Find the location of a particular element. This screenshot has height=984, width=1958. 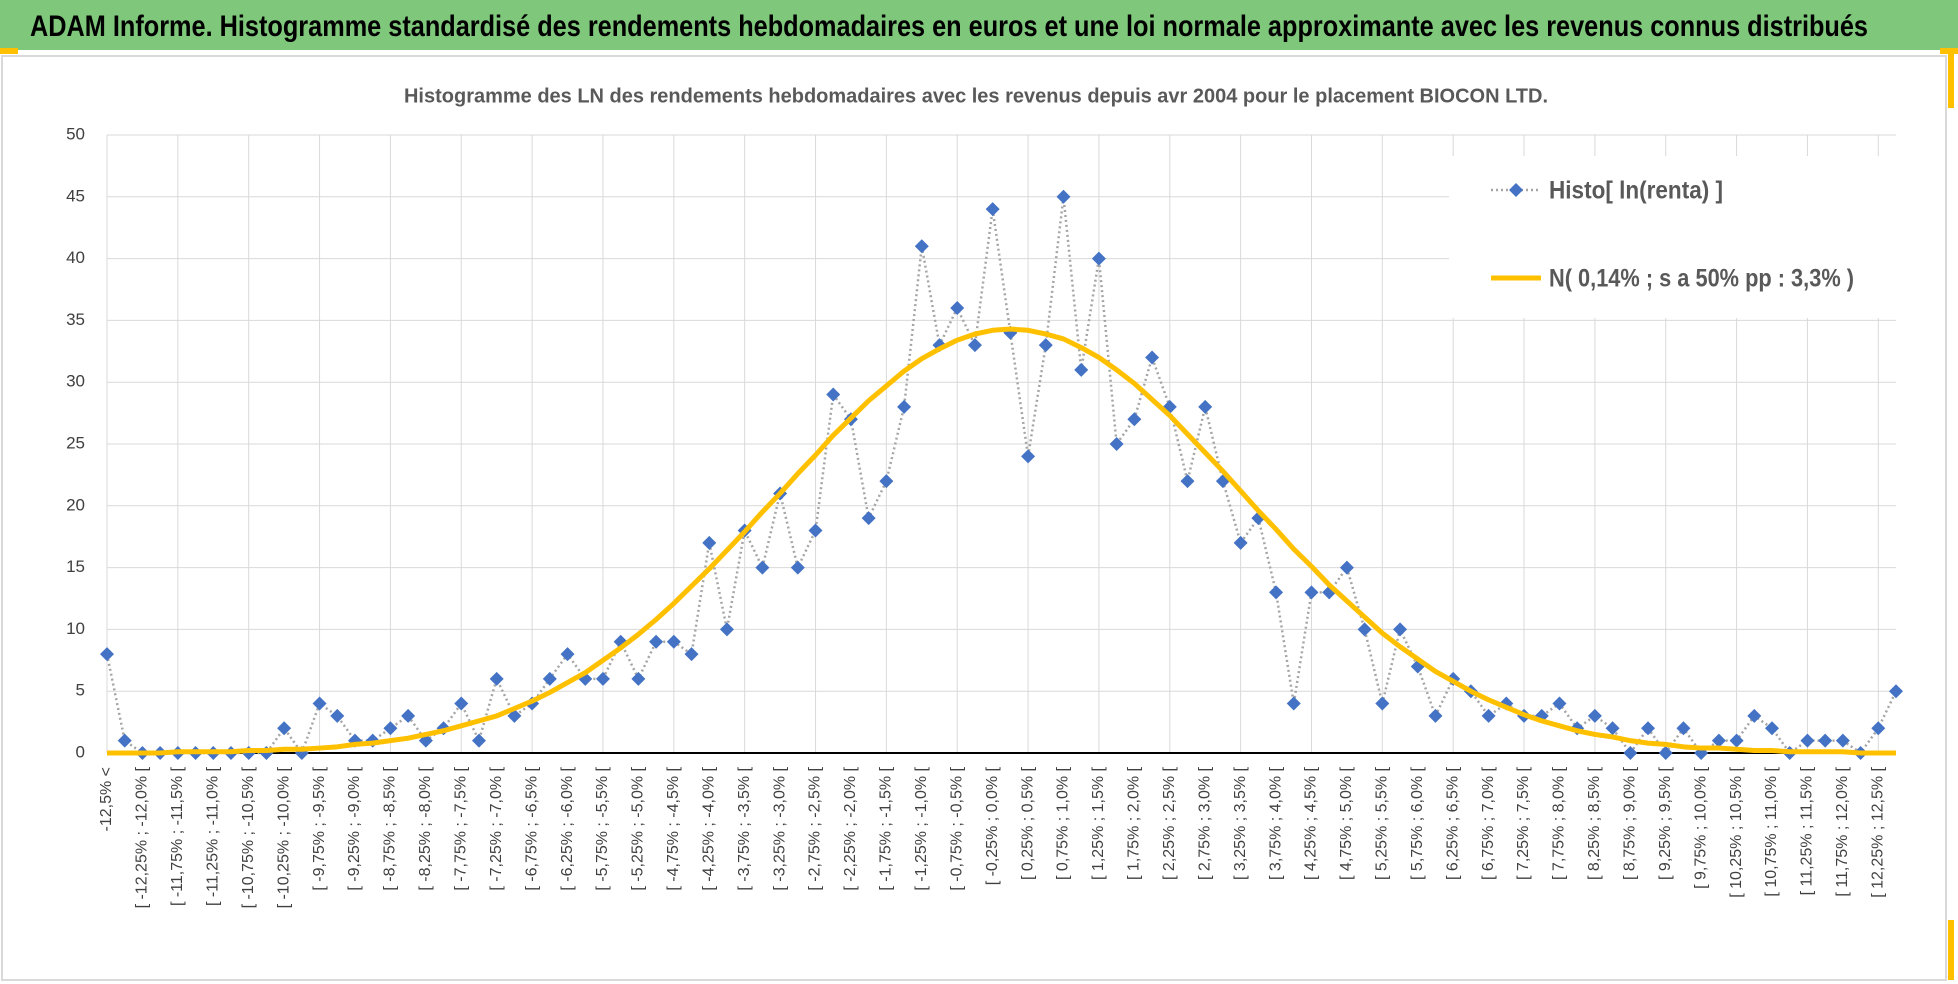

x-tick-label: [ 7,25% ; 7,5% [ is located at coordinates (1523, 823).